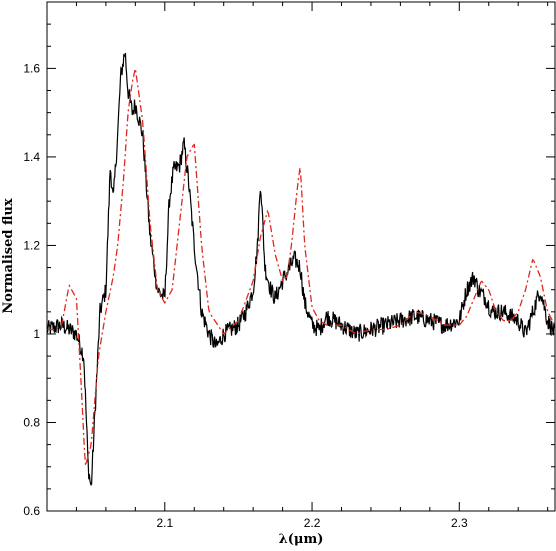 The image size is (556, 551). Describe the element at coordinates (31, 157) in the screenshot. I see `y-tick-label: 1.4` at that location.